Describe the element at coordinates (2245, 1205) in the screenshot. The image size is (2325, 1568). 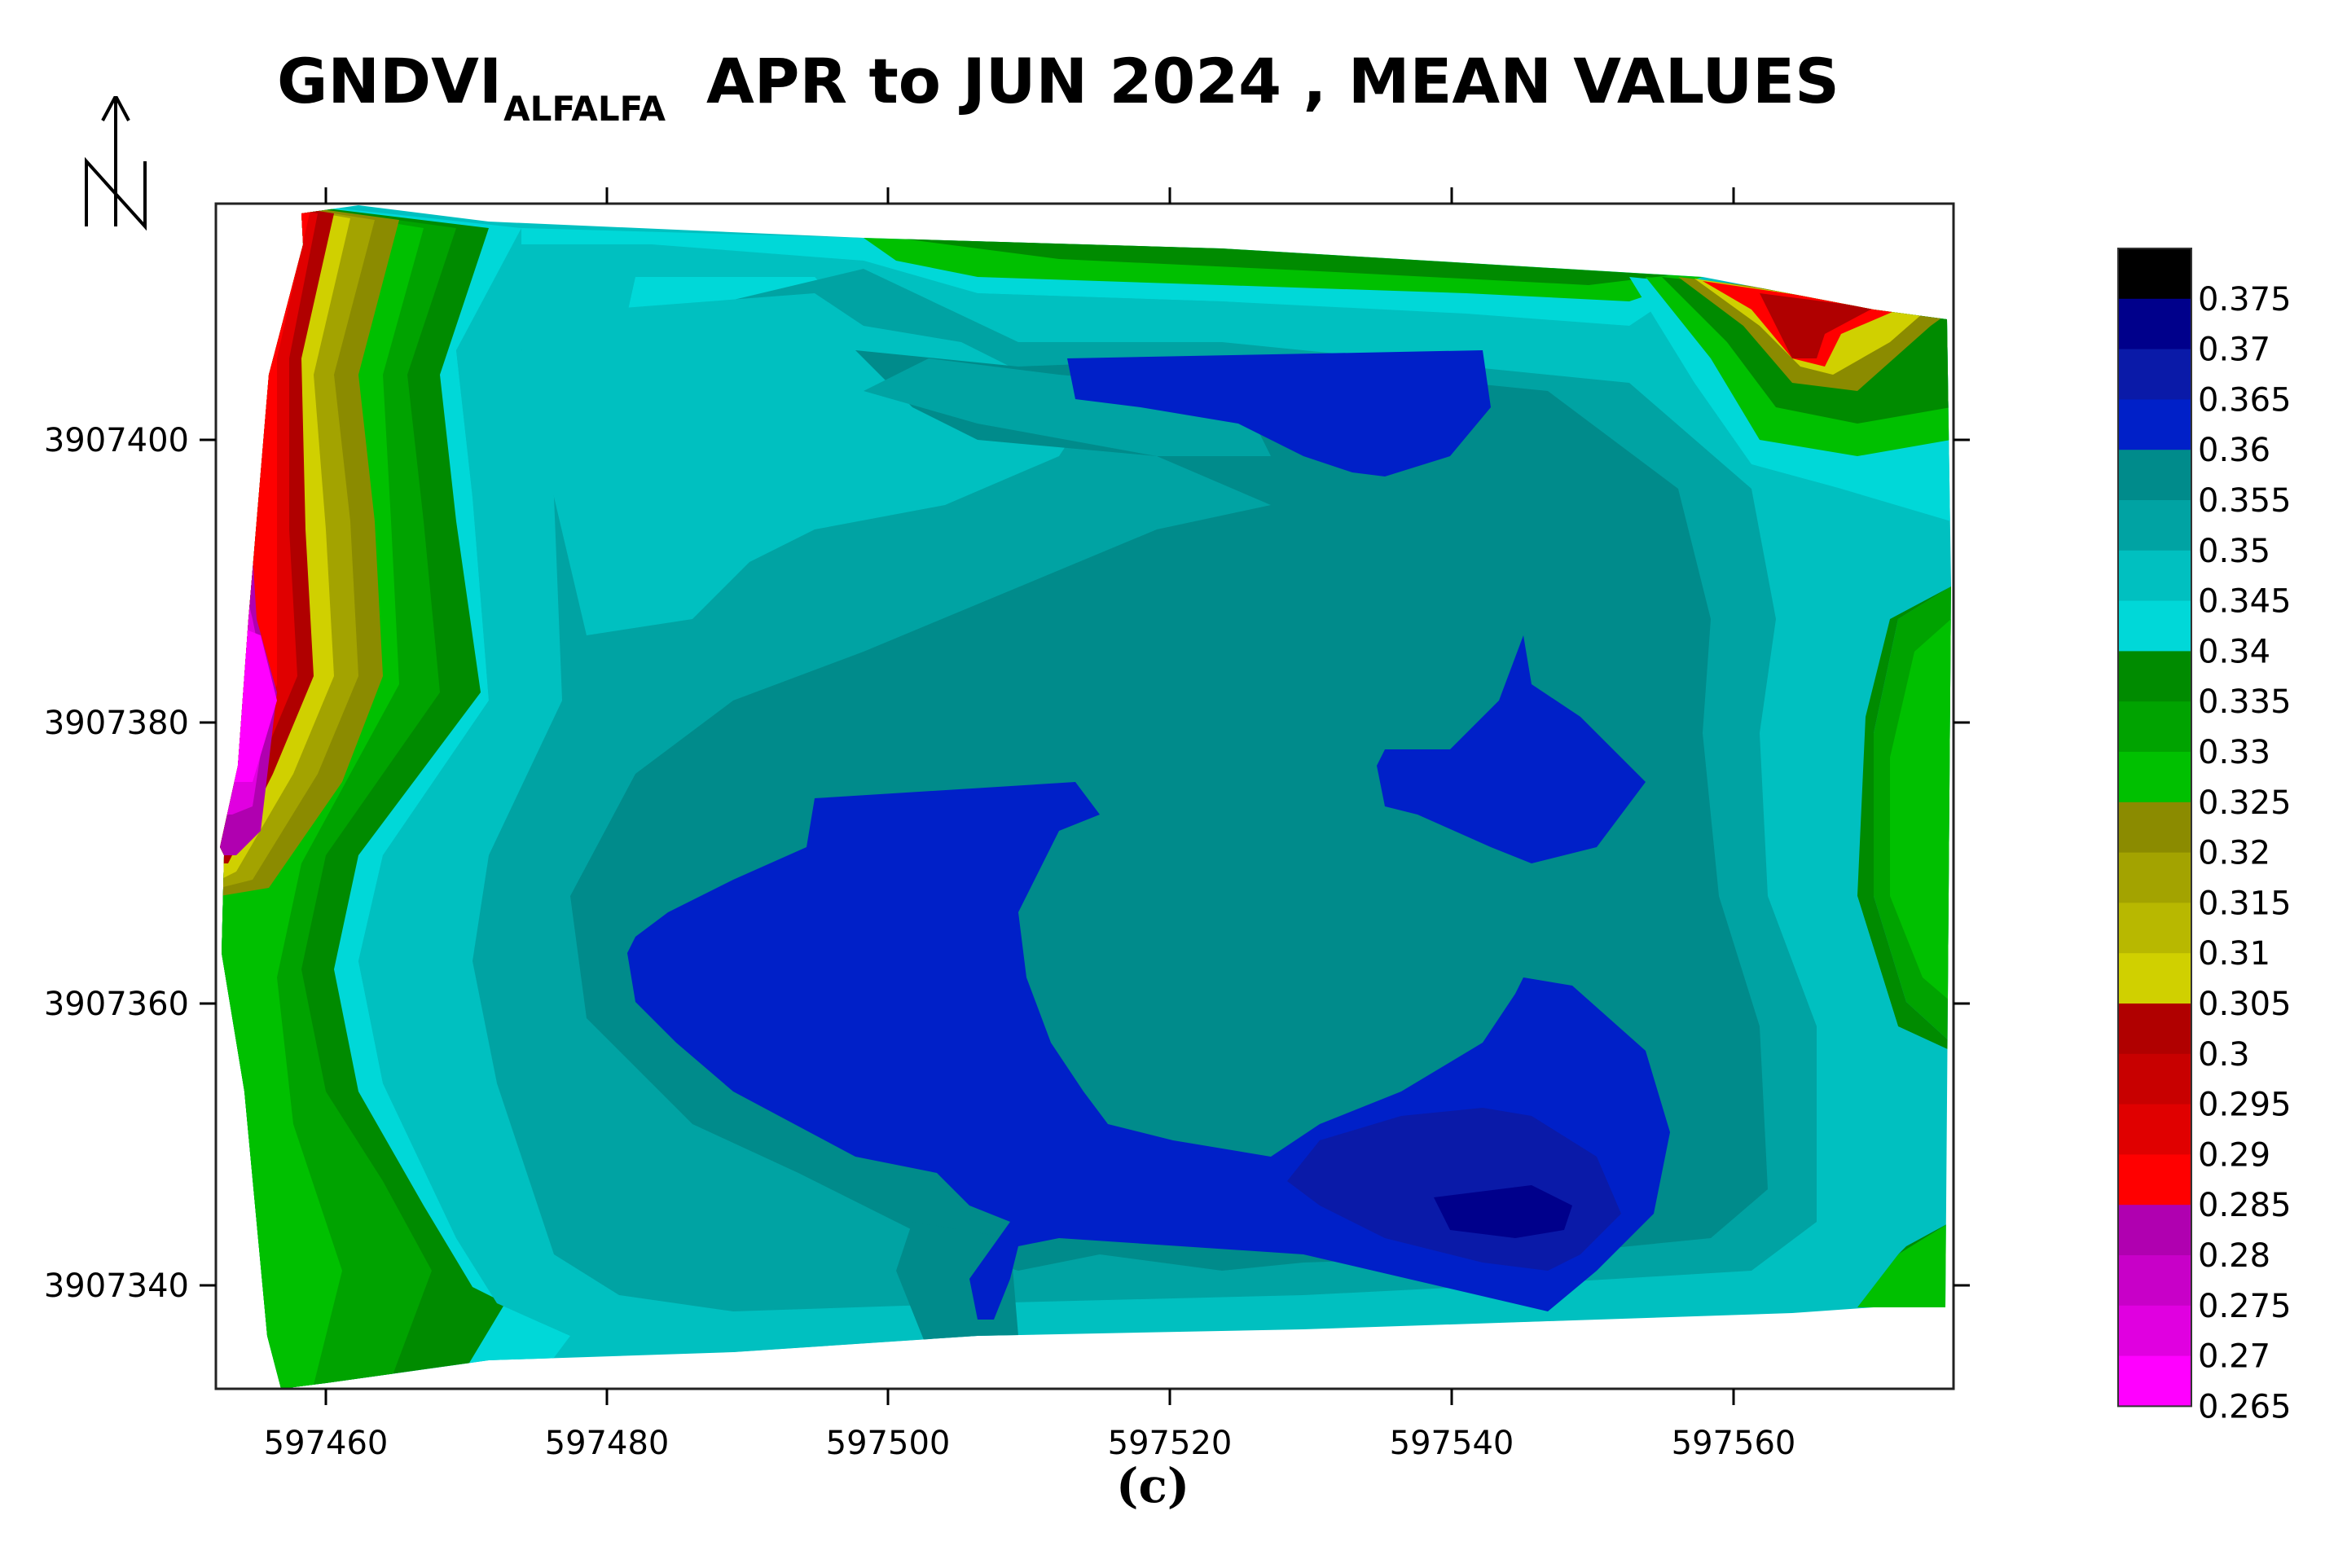
I see `legend-label: 0.285` at that location.